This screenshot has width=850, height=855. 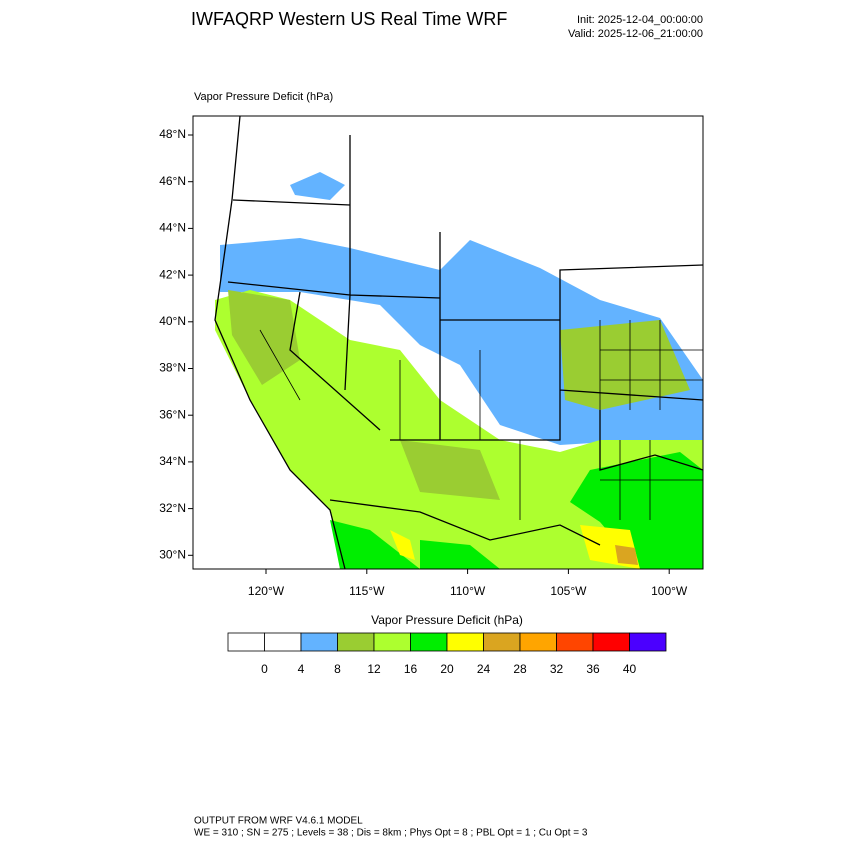 I want to click on colorbar-label: 24, so click(x=484, y=669).